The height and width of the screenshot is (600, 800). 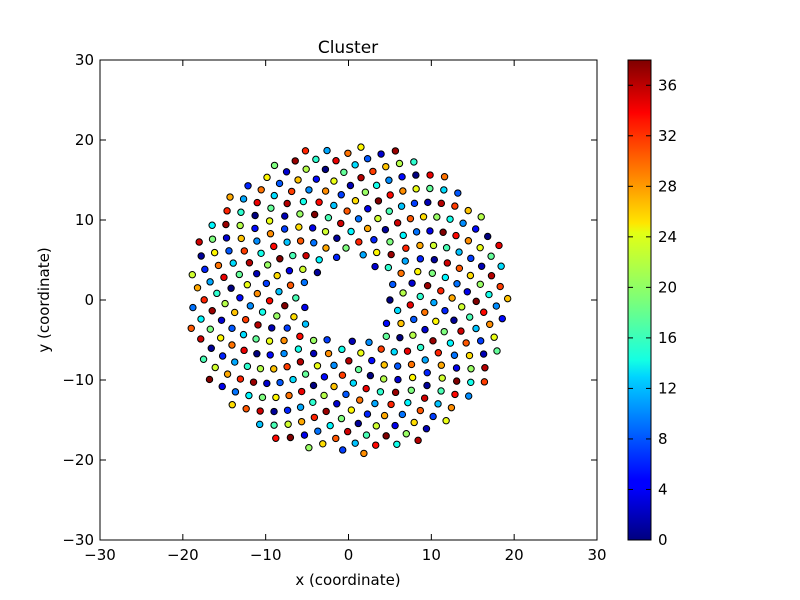 I want to click on y-tick-label: −20, so click(x=78, y=460).